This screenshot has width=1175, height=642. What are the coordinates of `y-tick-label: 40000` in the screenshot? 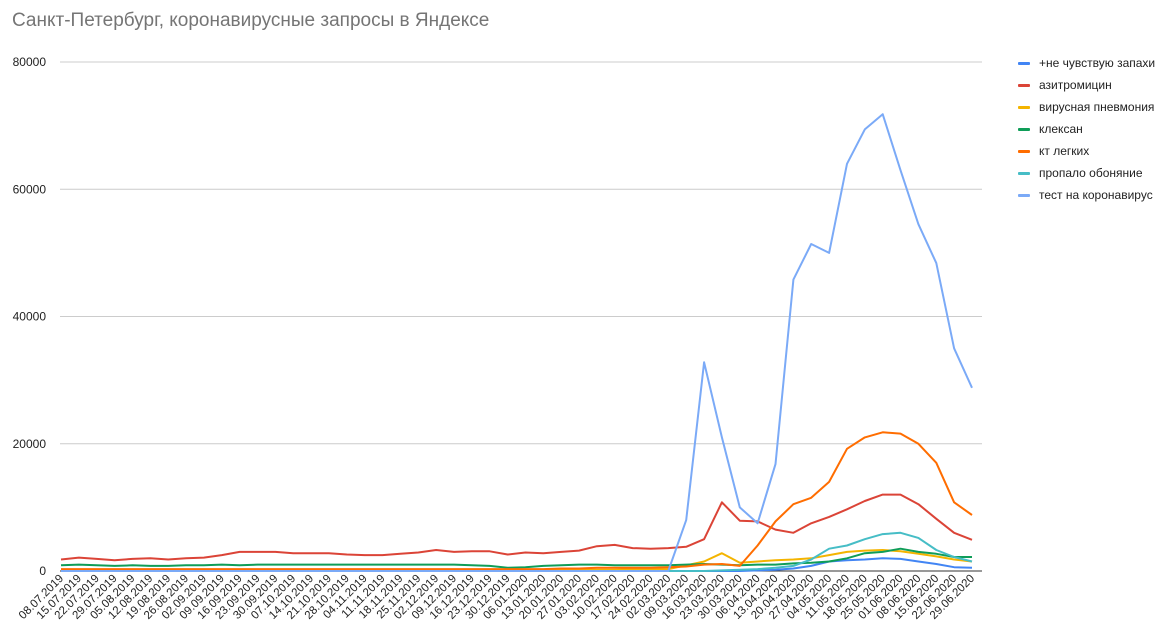 It's located at (30, 317).